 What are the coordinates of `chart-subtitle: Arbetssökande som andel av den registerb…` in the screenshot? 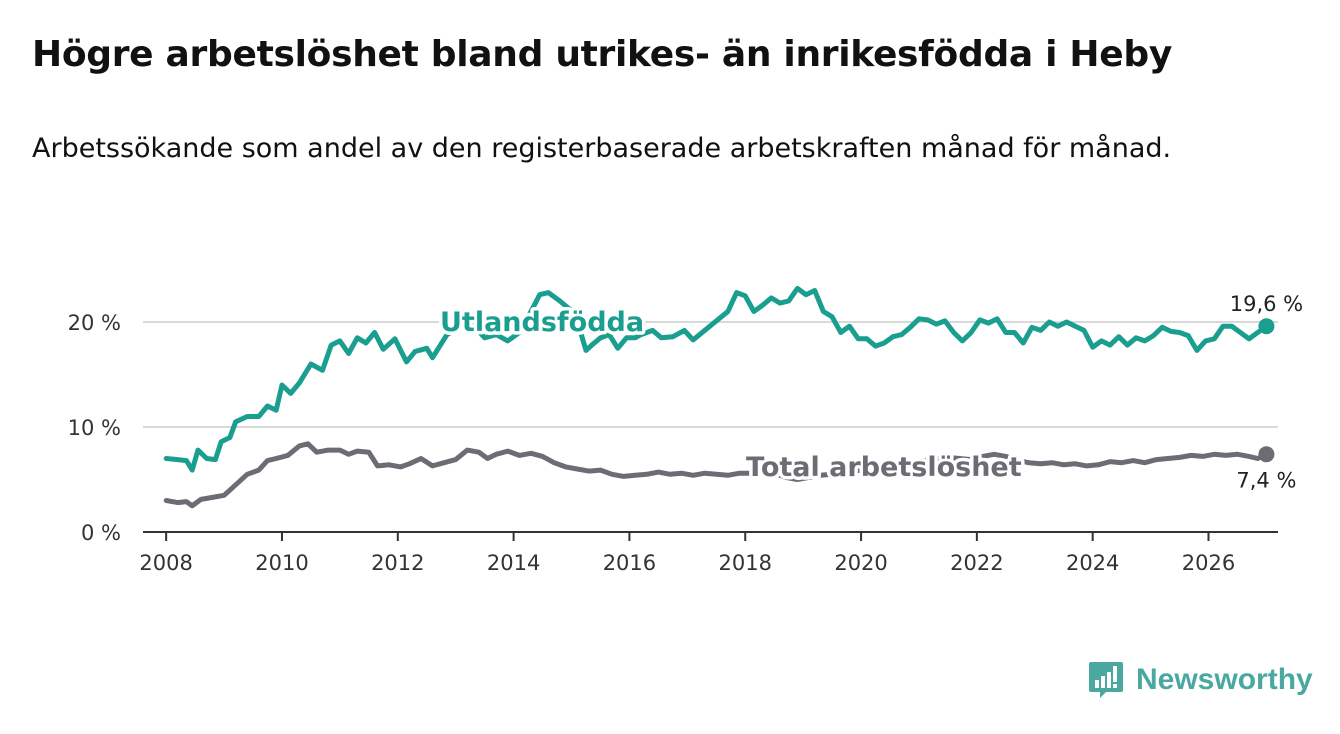 It's located at (602, 148).